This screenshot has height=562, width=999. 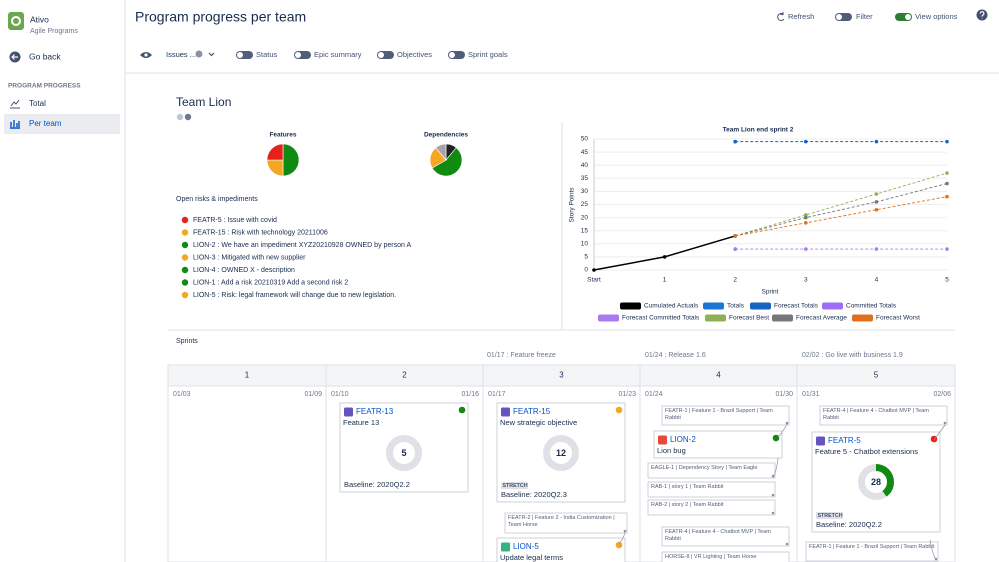 What do you see at coordinates (244, 270) in the screenshot?
I see `risk-item: LION-4 : OWNED X - description` at bounding box center [244, 270].